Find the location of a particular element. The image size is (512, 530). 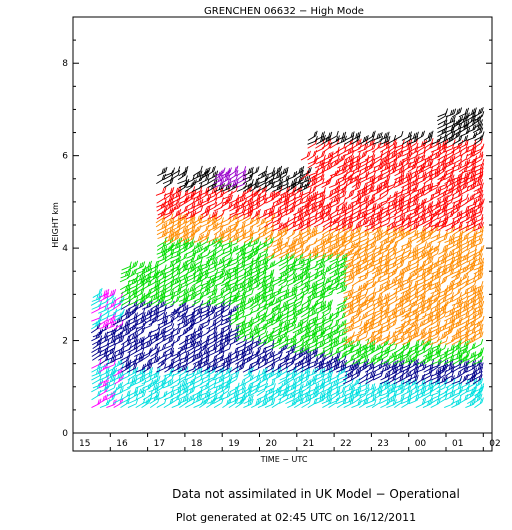

time-strip is located at coordinates (282, 442).